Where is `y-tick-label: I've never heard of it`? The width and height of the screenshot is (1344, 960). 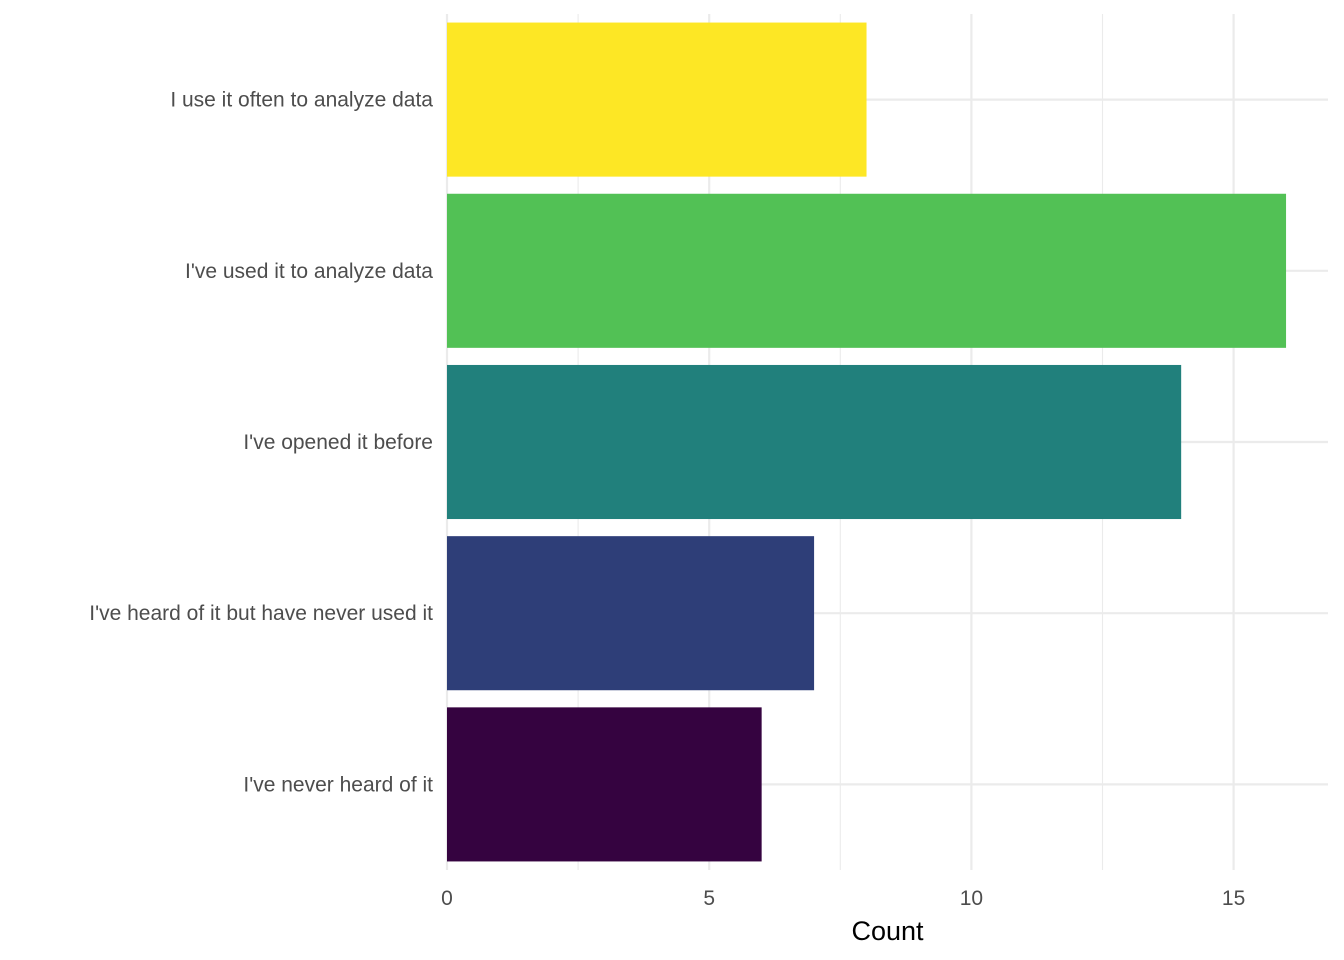
y-tick-label: I've never heard of it is located at coordinates (338, 784).